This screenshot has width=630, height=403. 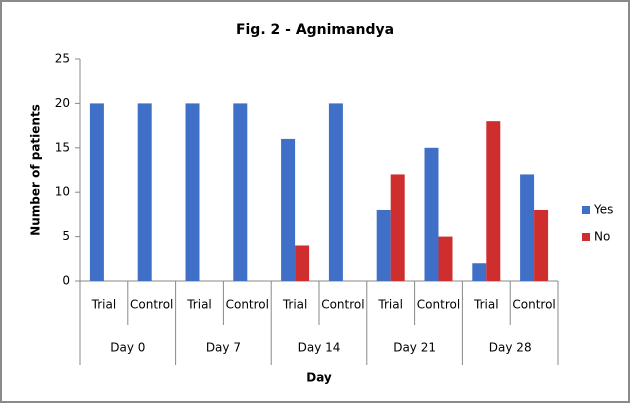 What do you see at coordinates (414, 348) in the screenshot?
I see `group-label: Day 21` at bounding box center [414, 348].